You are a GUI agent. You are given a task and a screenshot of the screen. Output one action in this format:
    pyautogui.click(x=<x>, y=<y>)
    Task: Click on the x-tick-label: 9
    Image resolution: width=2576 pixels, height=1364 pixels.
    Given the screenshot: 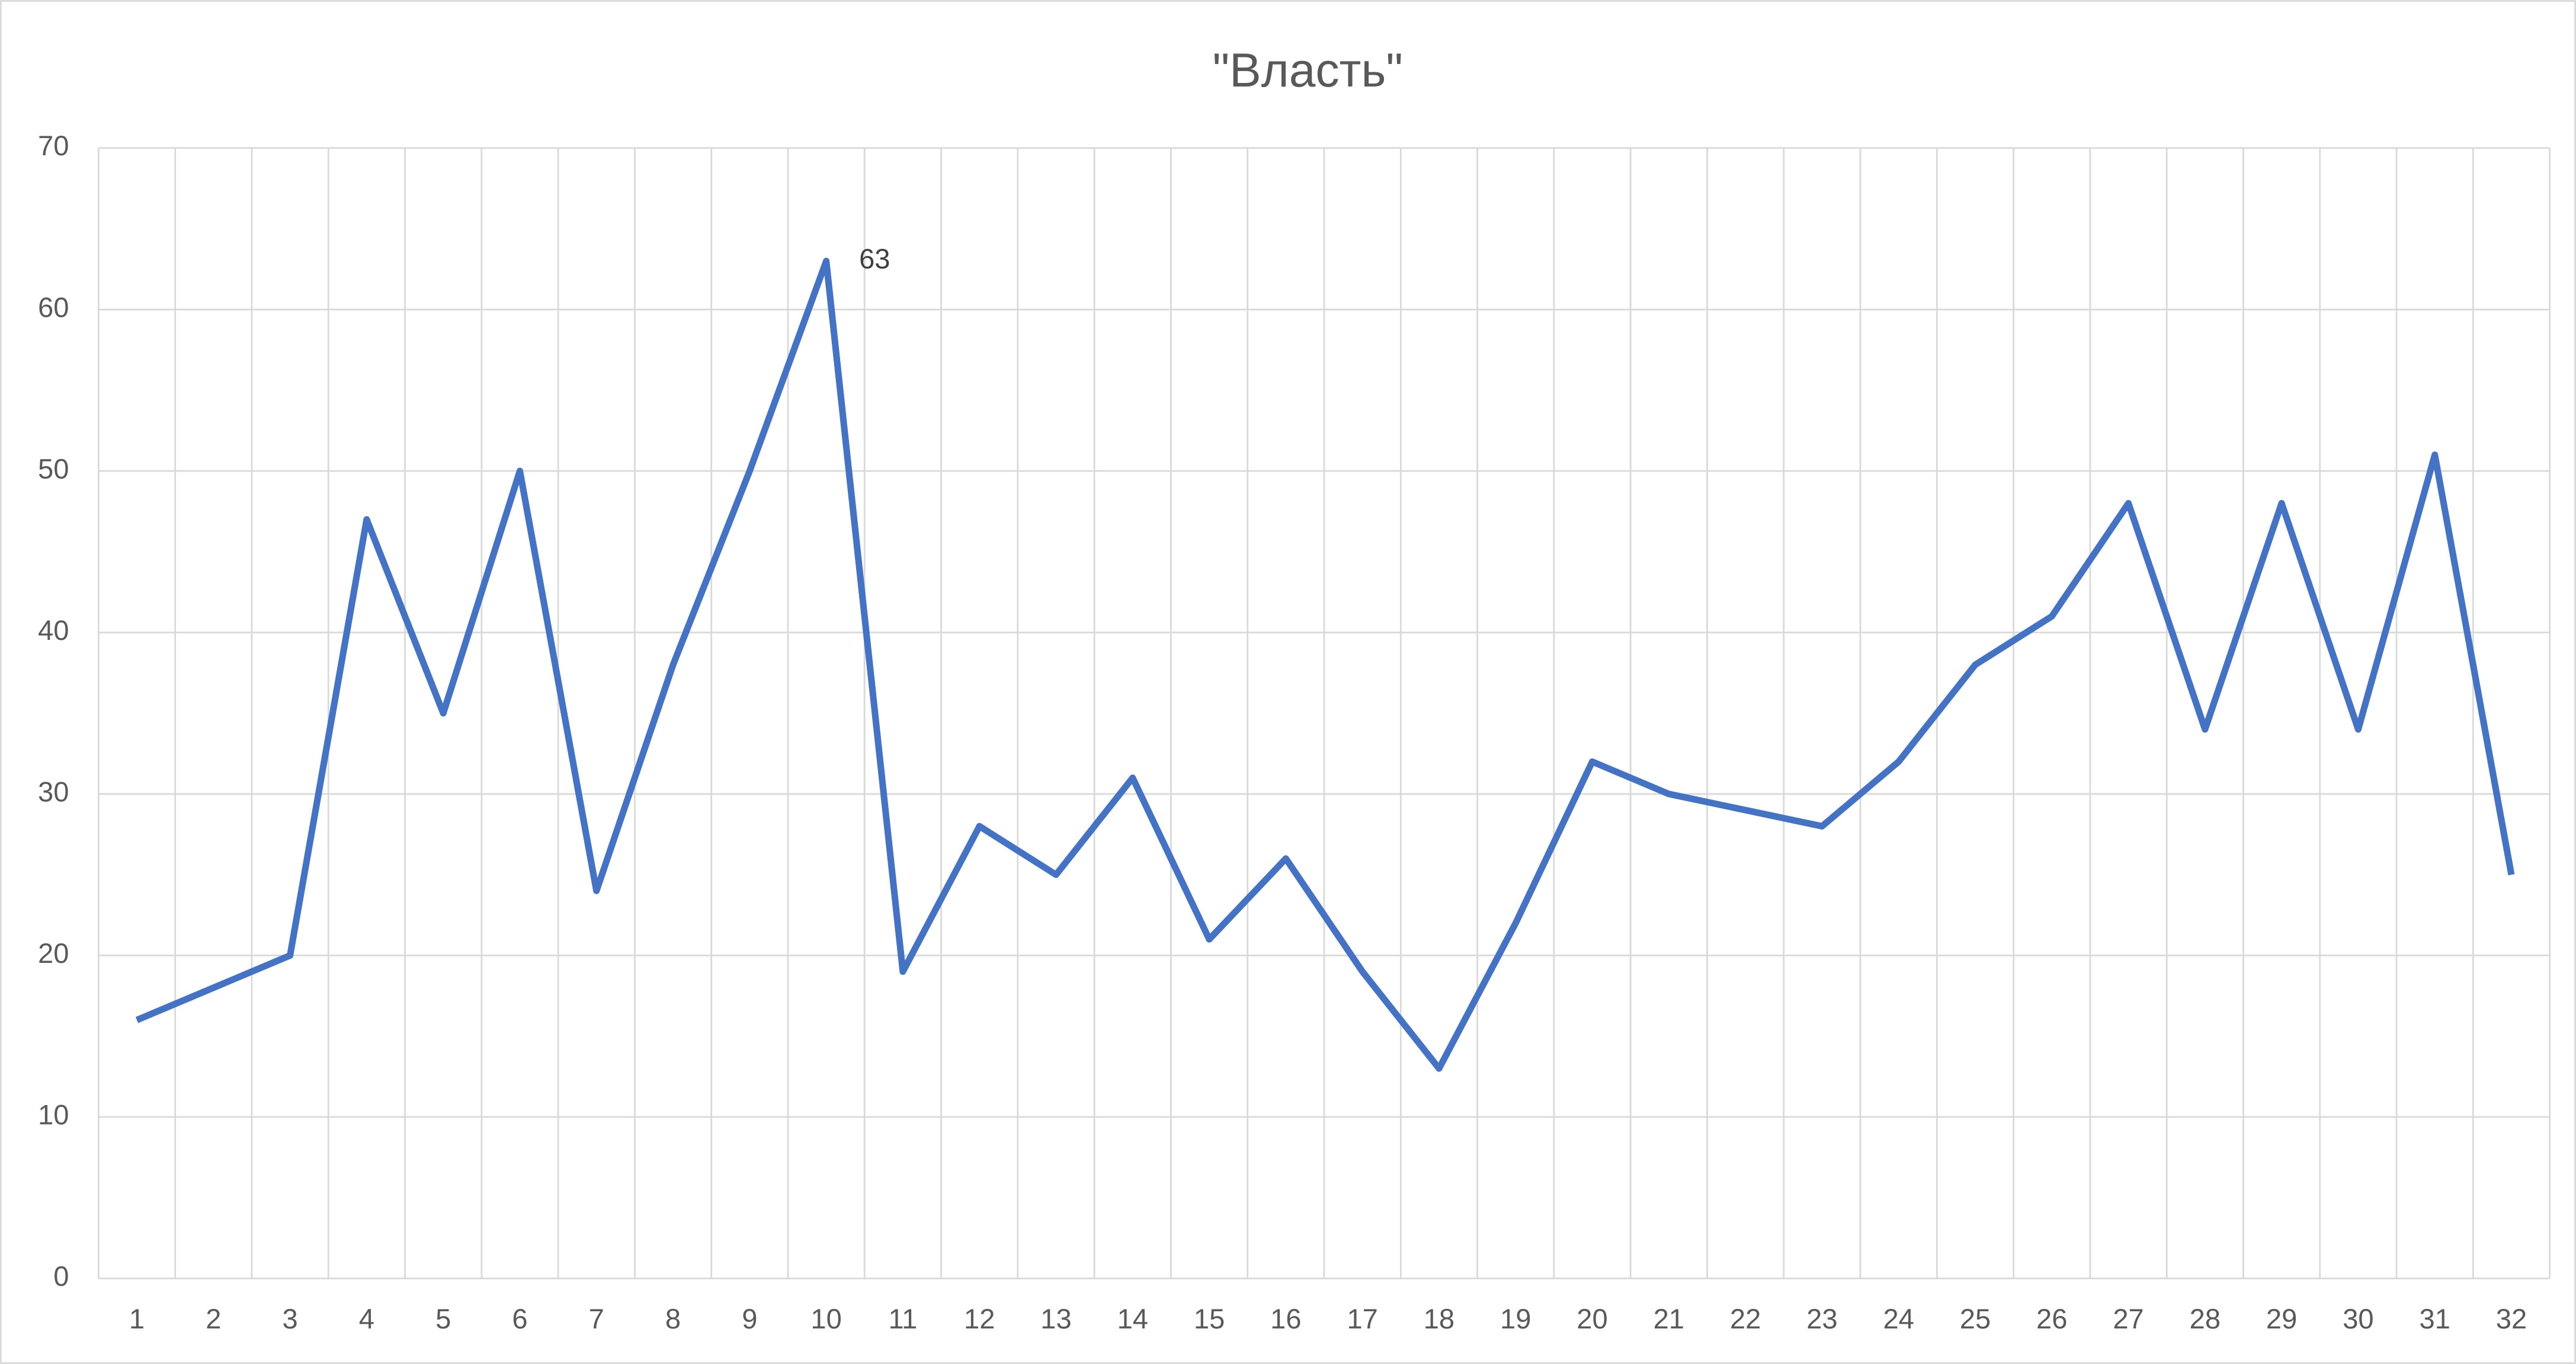 What is the action you would take?
    pyautogui.click(x=749, y=1318)
    